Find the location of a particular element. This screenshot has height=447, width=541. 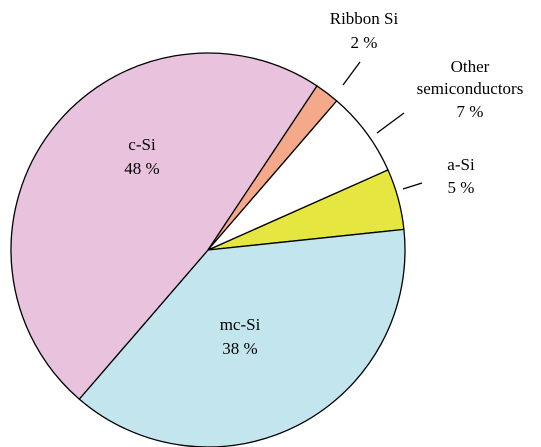

leader-lines is located at coordinates (382, 125).